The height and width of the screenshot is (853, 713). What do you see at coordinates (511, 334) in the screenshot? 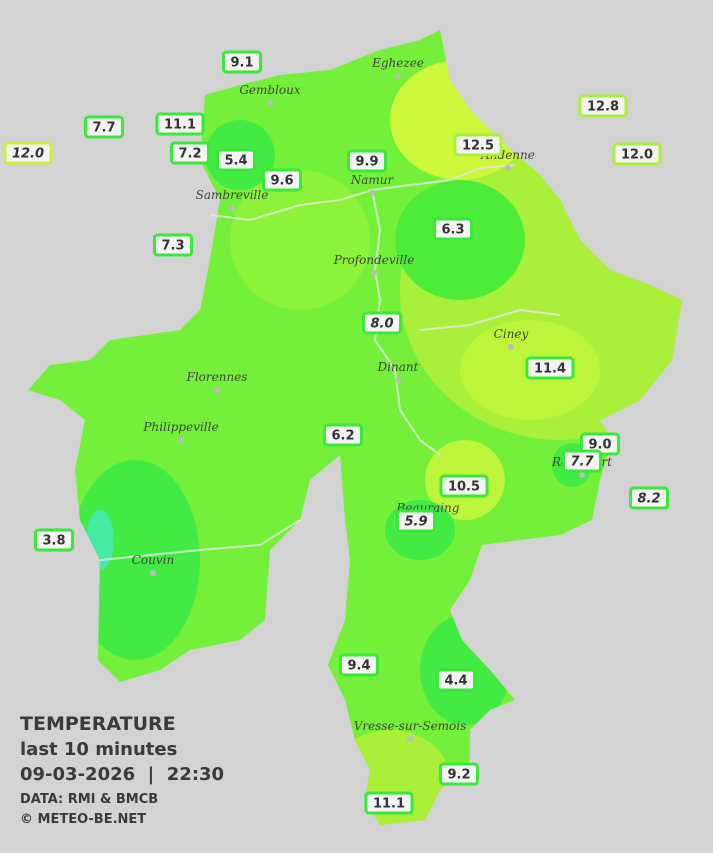
I see `town-name: Ciney` at bounding box center [511, 334].